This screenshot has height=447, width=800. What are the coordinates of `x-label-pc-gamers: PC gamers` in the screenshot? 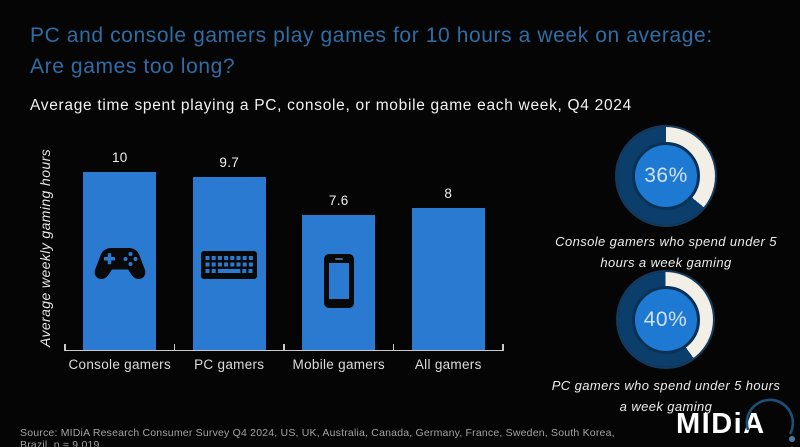 It's located at (229, 364).